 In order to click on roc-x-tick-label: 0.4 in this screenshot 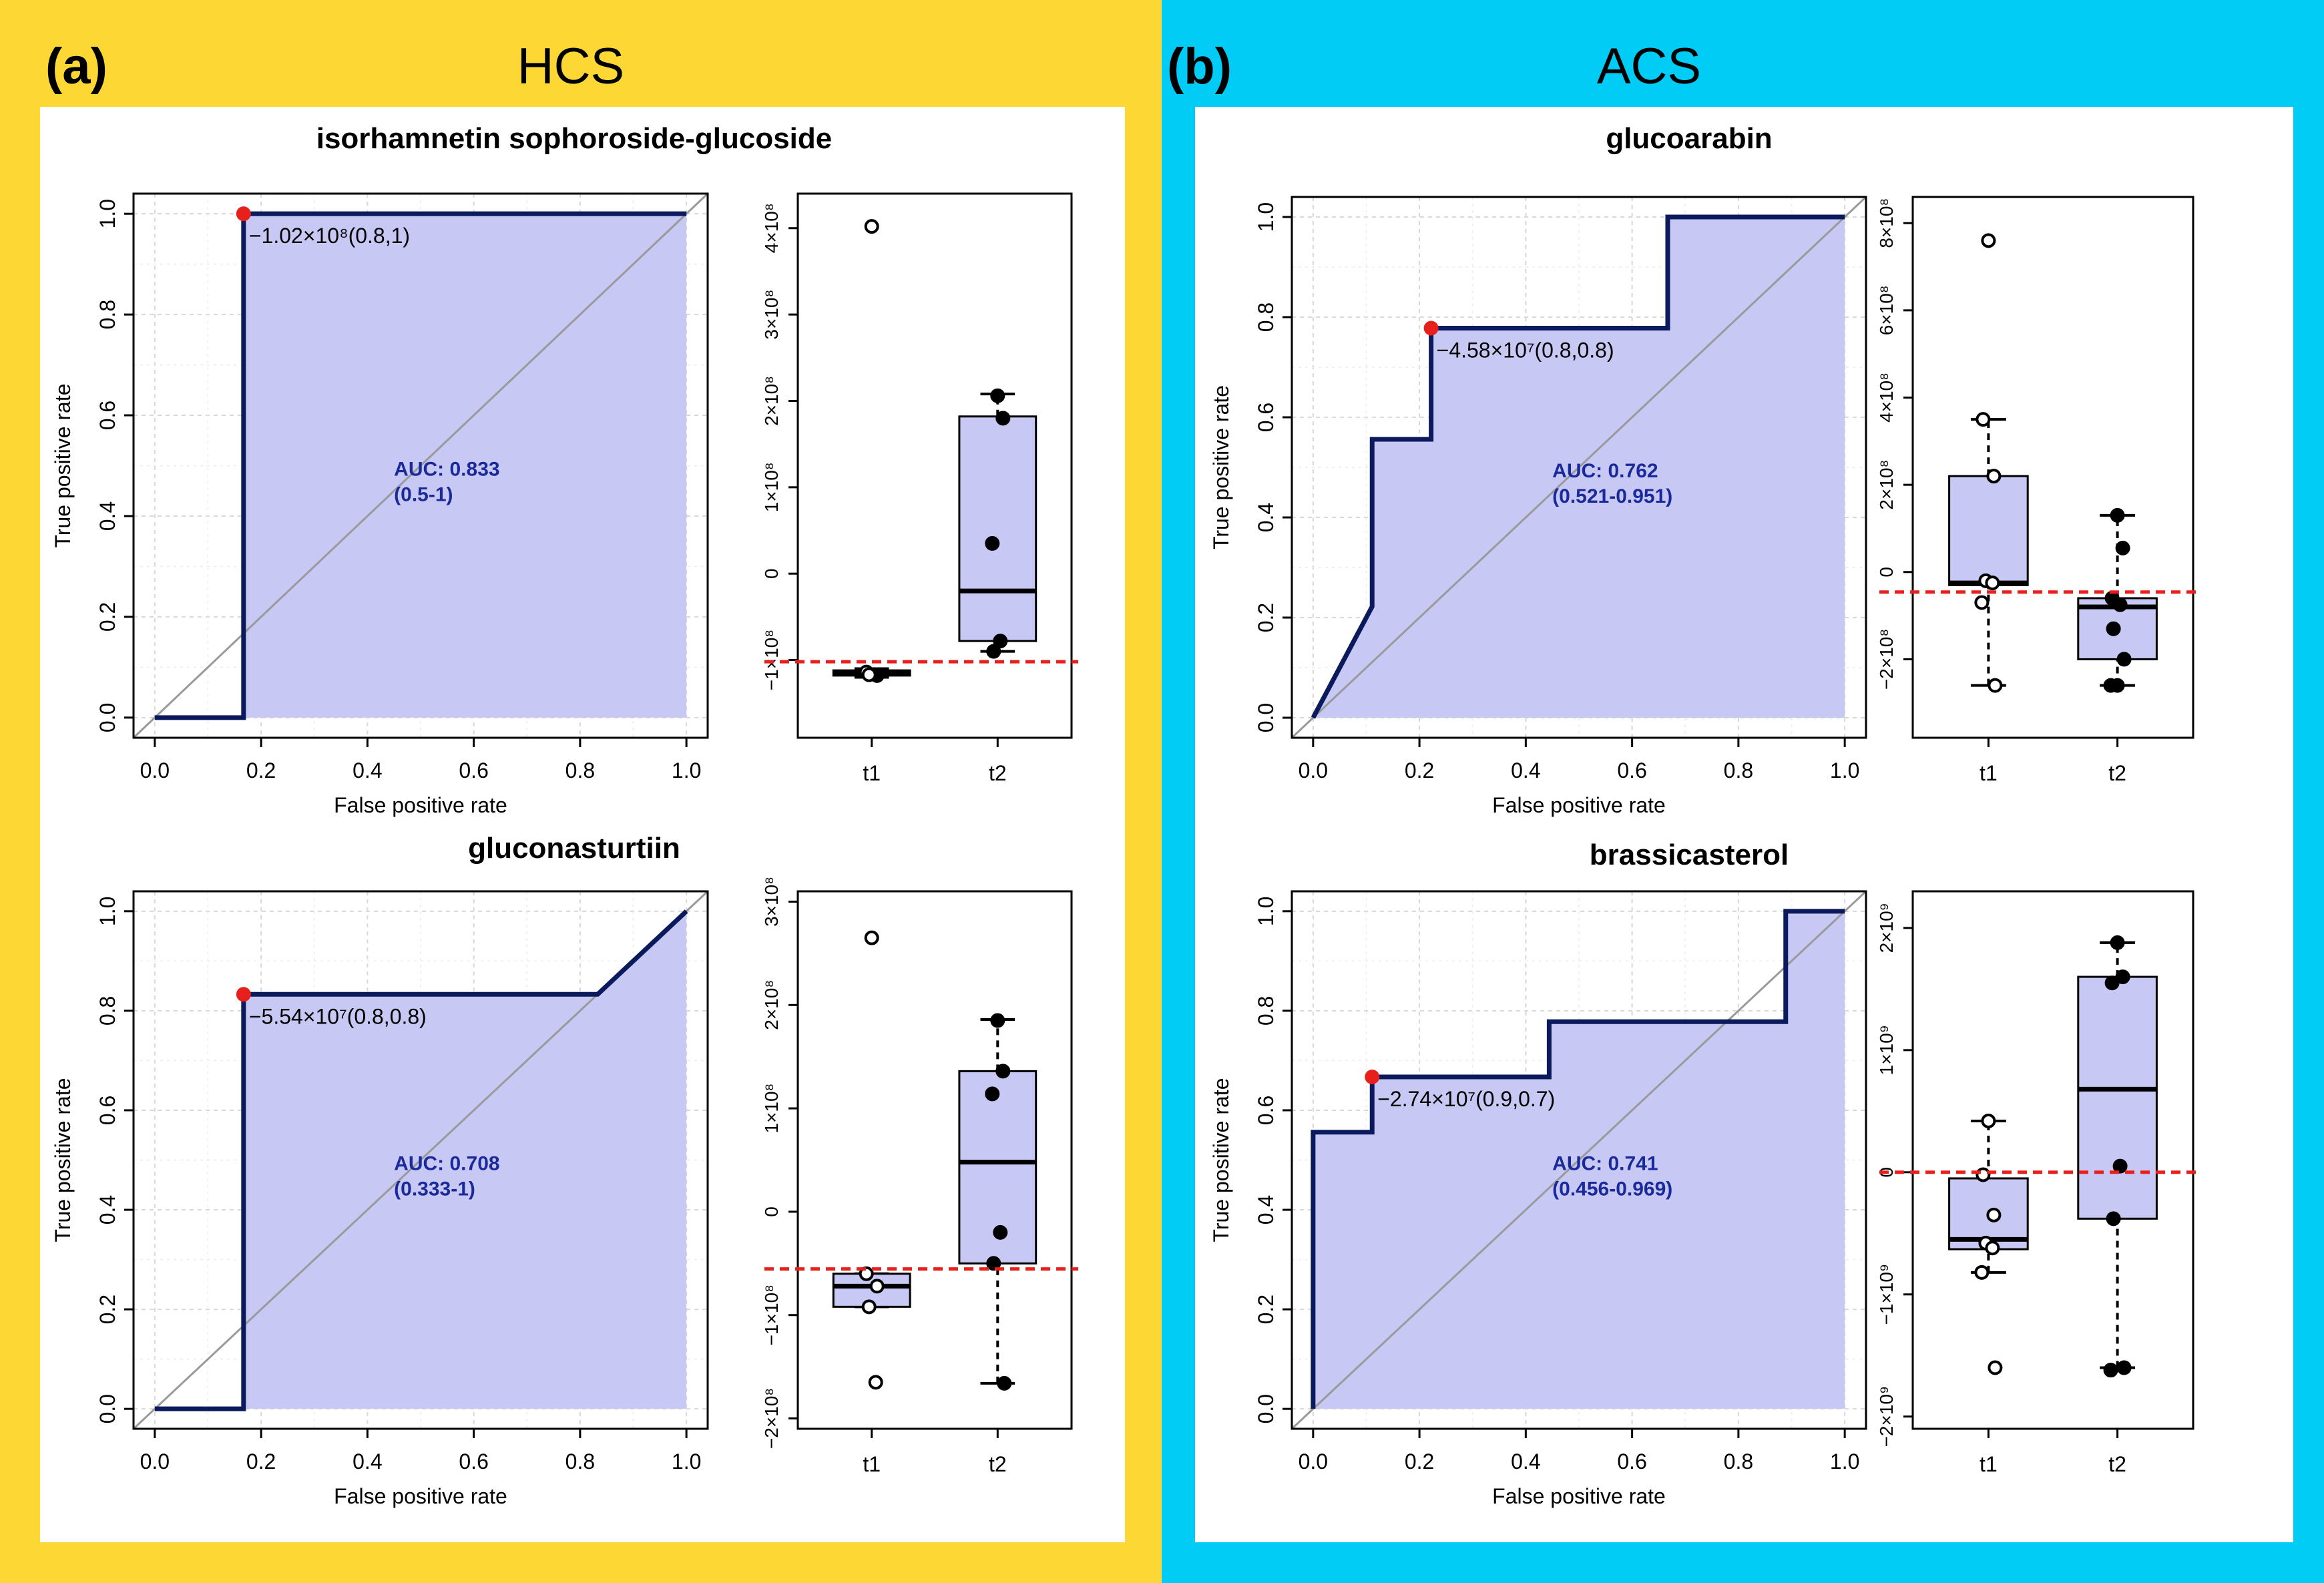, I will do `click(1525, 770)`.